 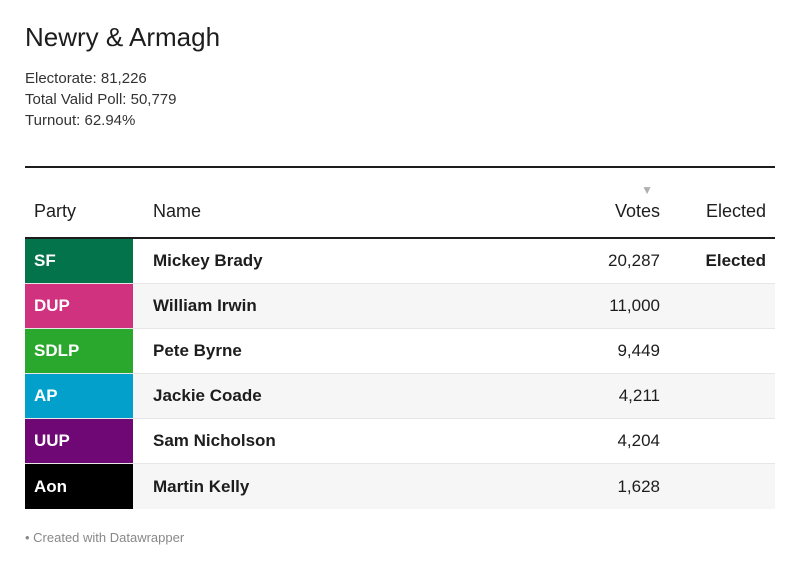 What do you see at coordinates (55, 211) in the screenshot?
I see `column-header-party: Party` at bounding box center [55, 211].